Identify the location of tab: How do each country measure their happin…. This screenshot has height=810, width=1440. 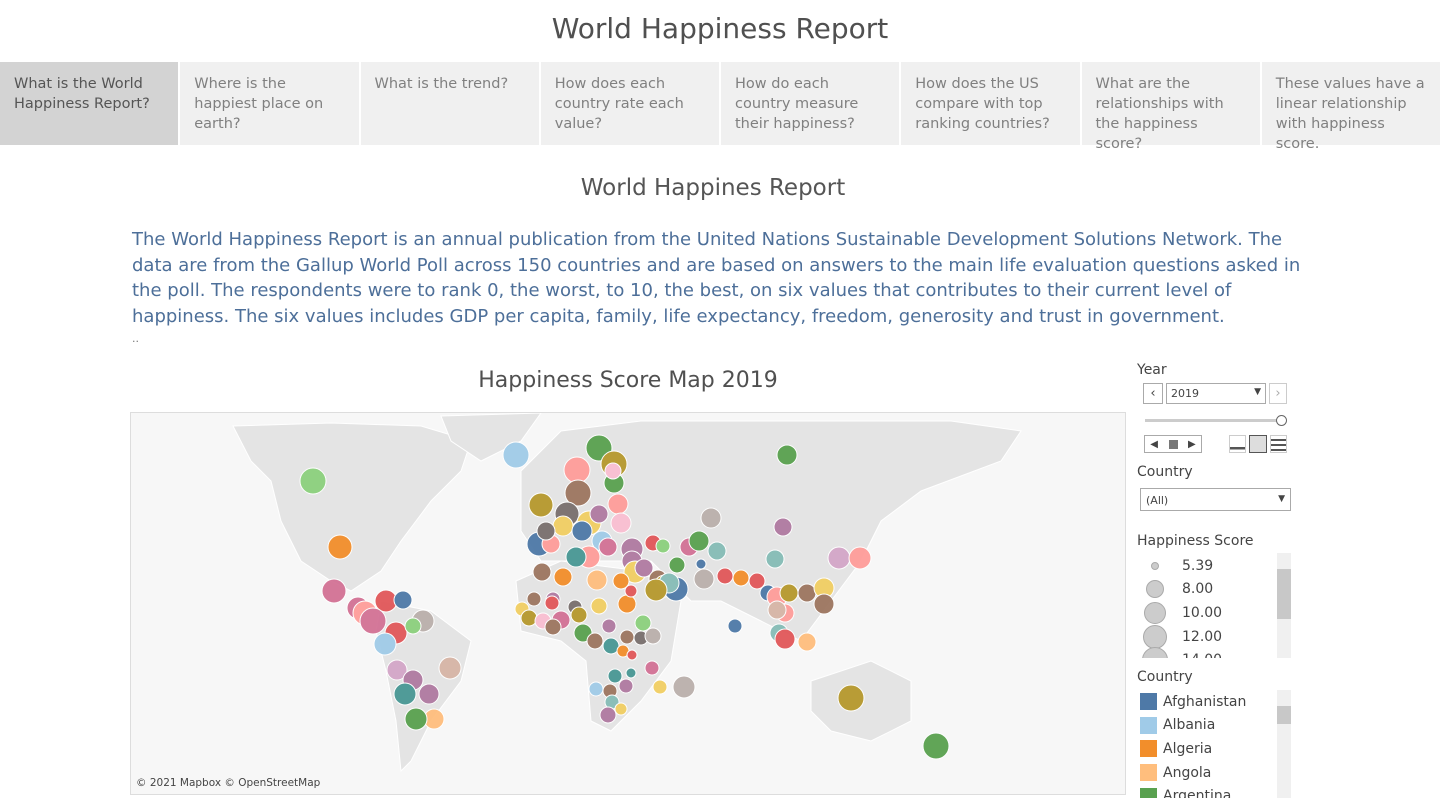
(810, 103).